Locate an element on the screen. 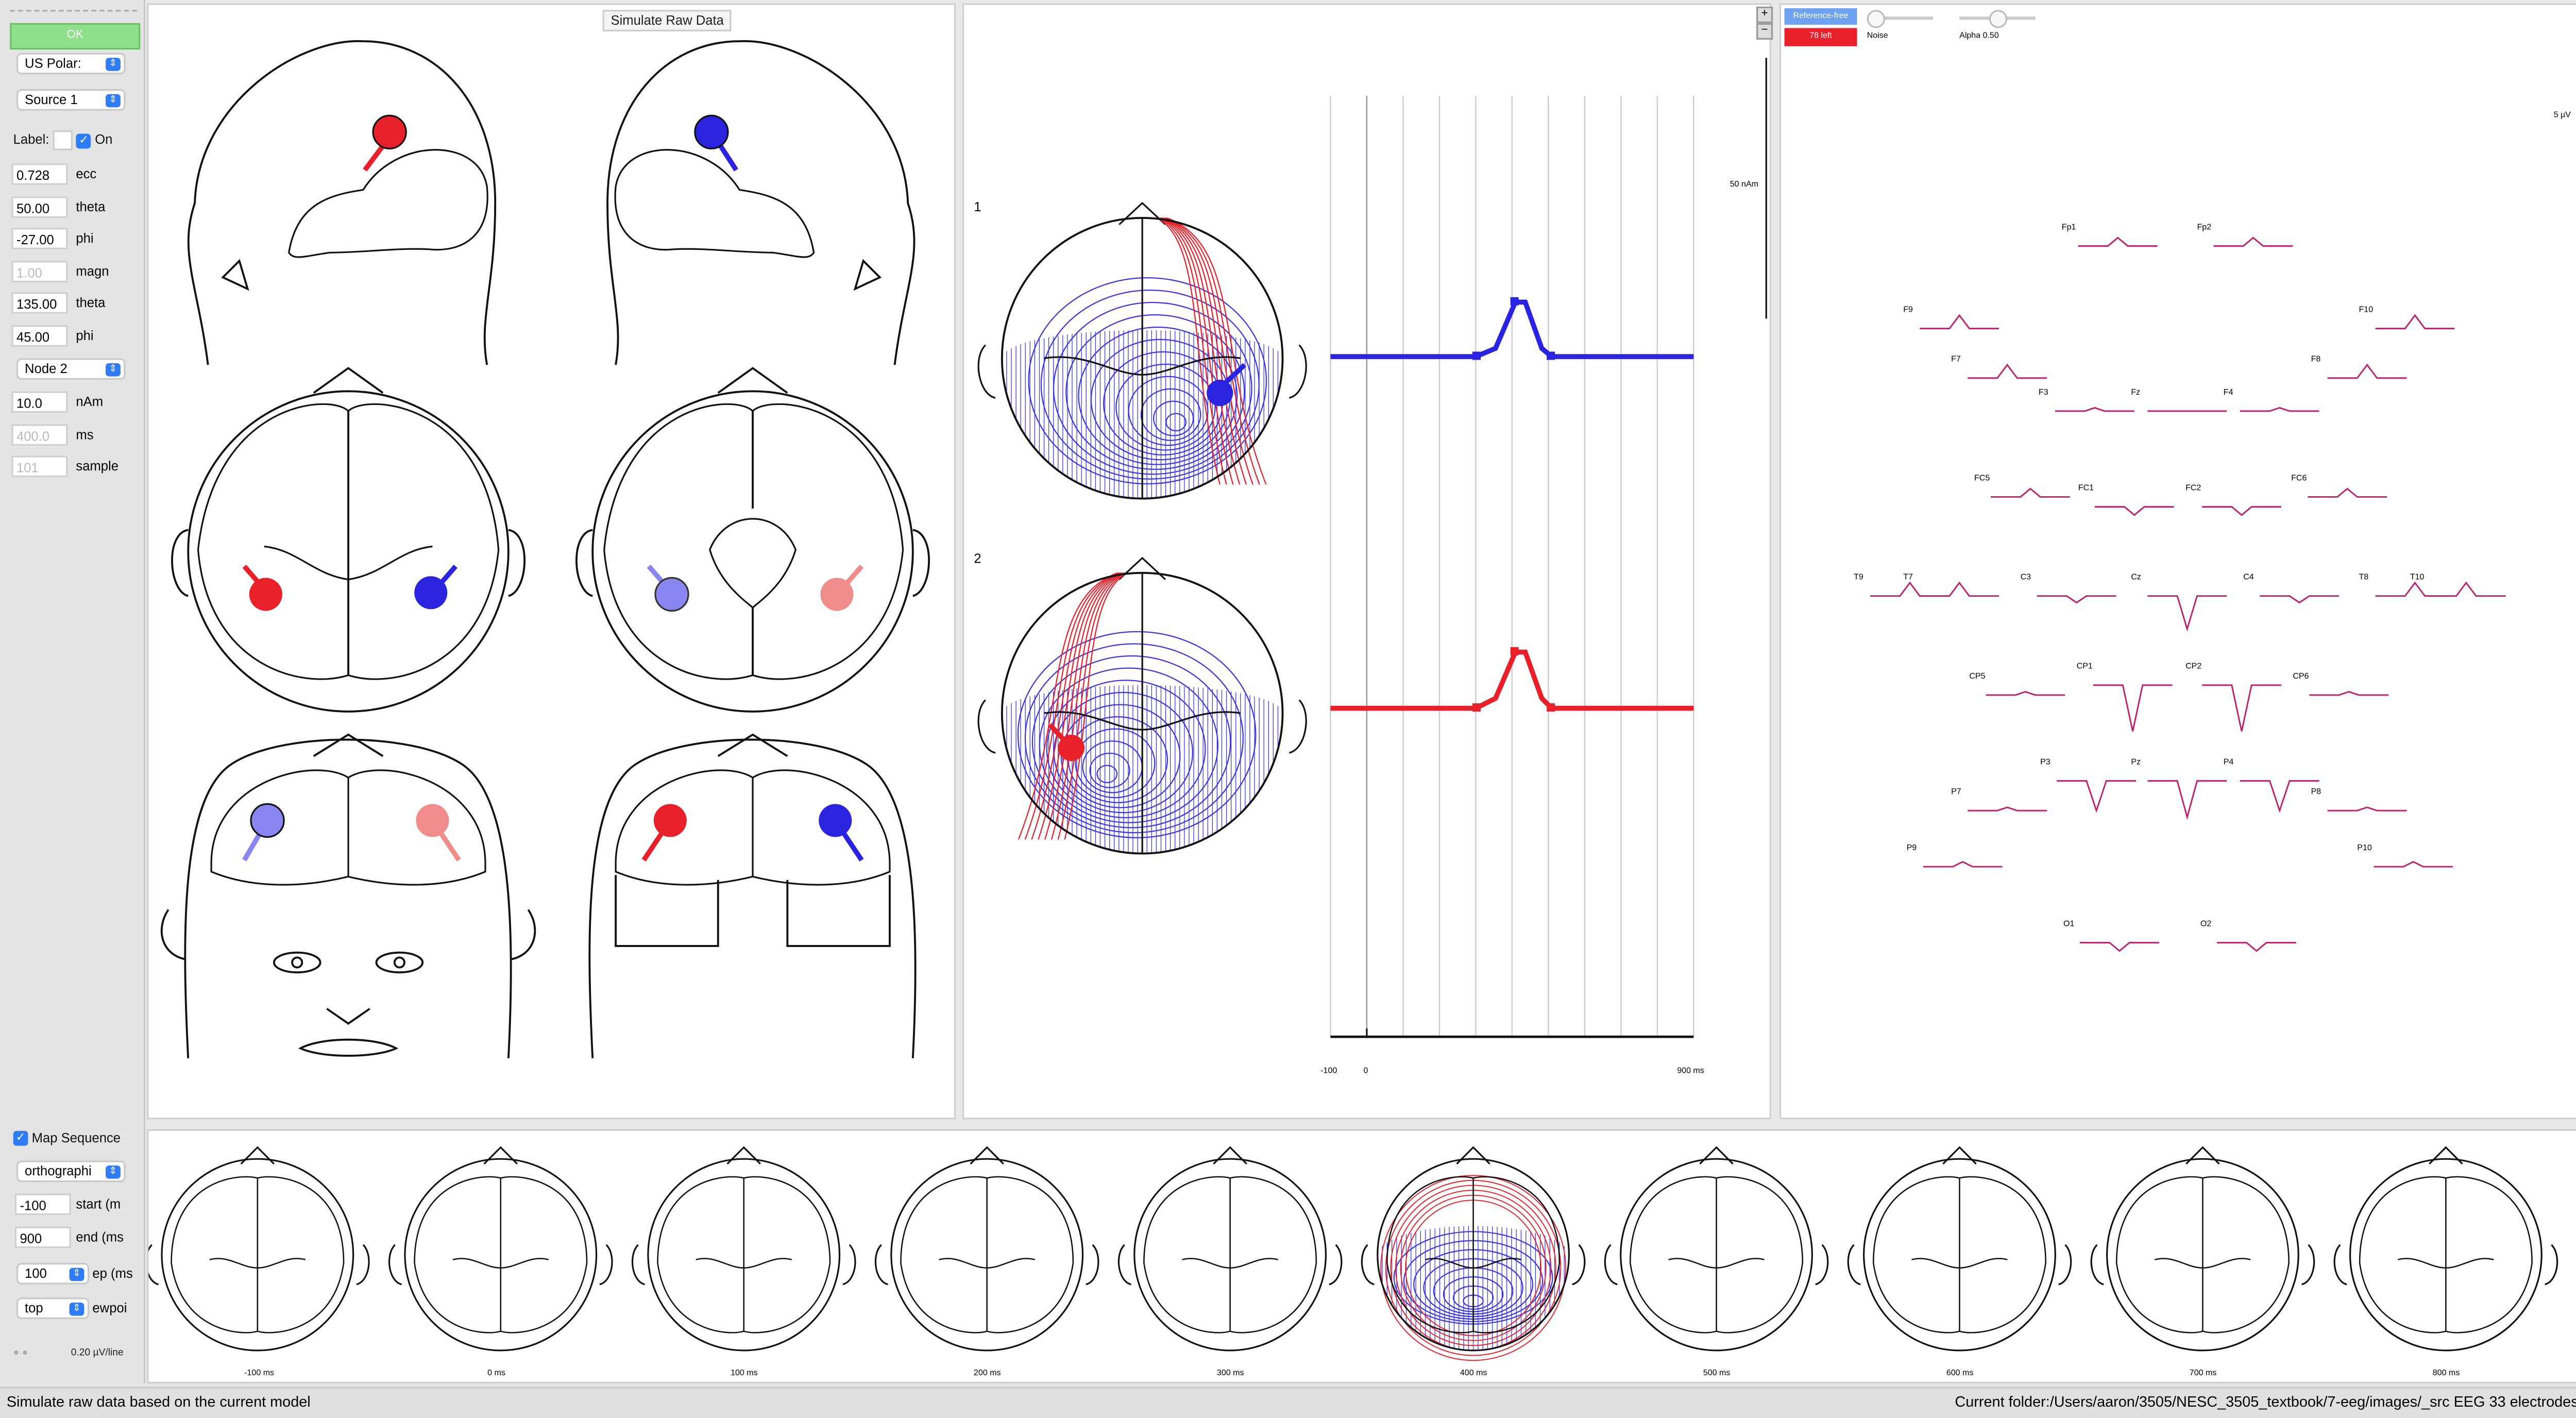  label-field is located at coordinates (63, 140).